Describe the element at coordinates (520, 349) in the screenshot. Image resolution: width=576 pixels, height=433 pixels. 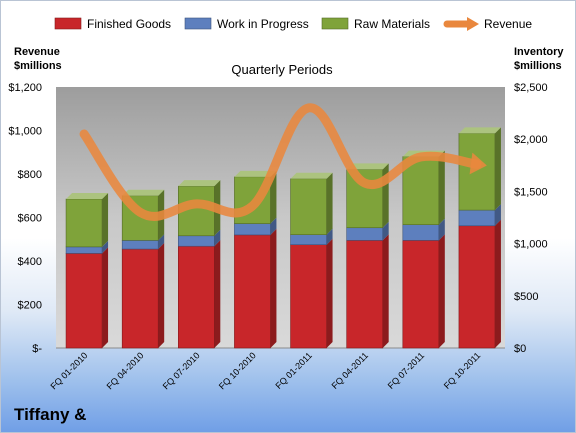
I see `right-tick-label: $0` at that location.